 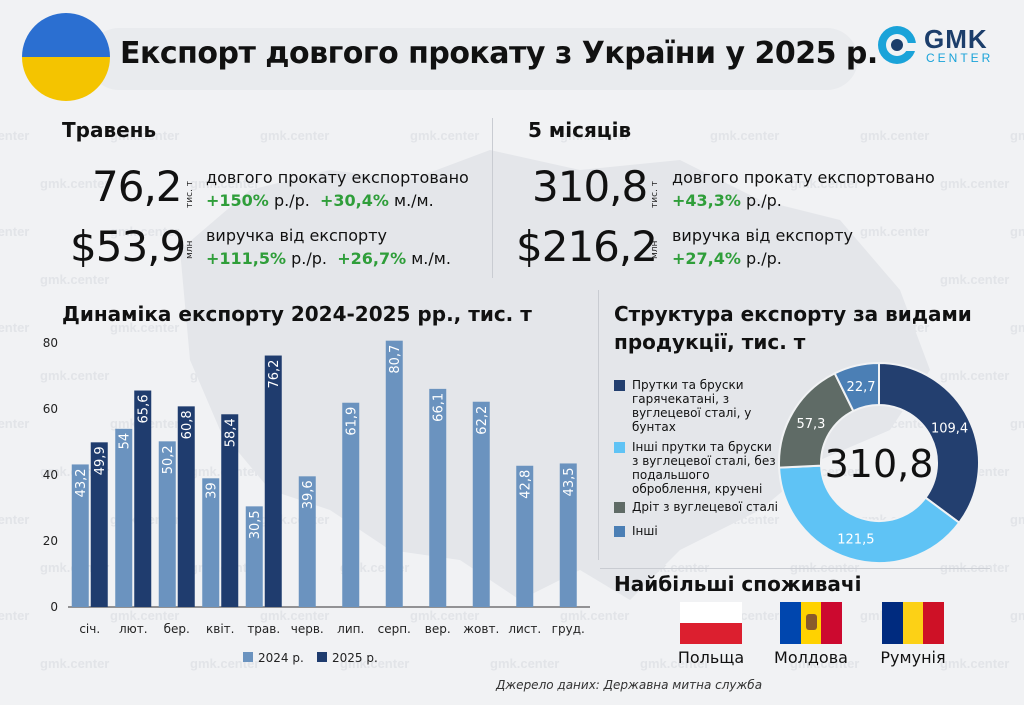 I want to click on x-category-label: груд., so click(x=568, y=629).